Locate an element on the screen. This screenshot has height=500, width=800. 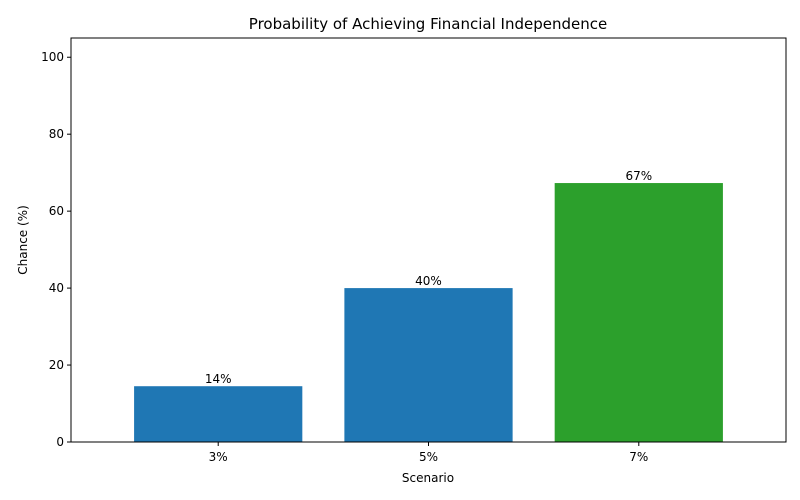
y-tick-label-3: 60 is located at coordinates (56, 211).